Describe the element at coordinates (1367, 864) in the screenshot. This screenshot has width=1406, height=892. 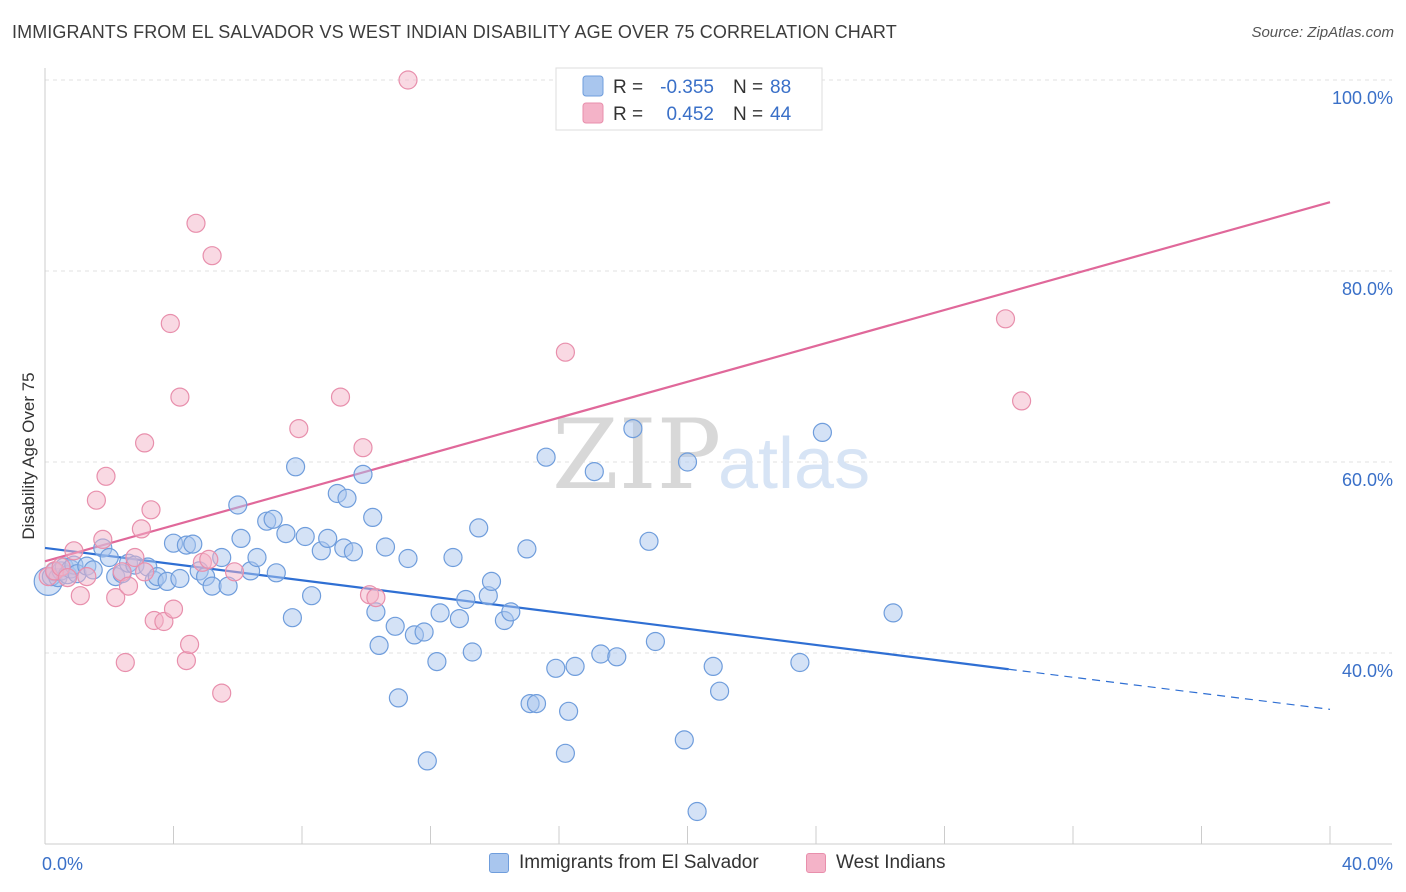
I see `x-tick-label-1: 40.0%` at that location.